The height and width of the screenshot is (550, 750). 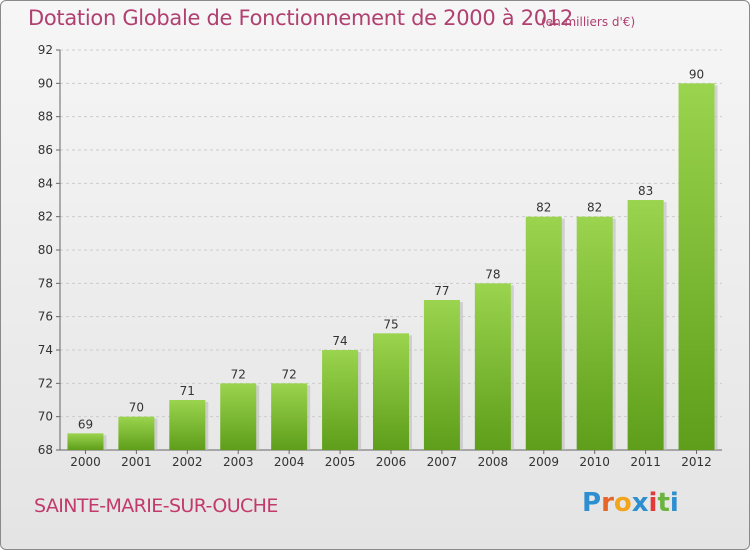 What do you see at coordinates (645, 462) in the screenshot?
I see `x-tick-label: 2011` at bounding box center [645, 462].